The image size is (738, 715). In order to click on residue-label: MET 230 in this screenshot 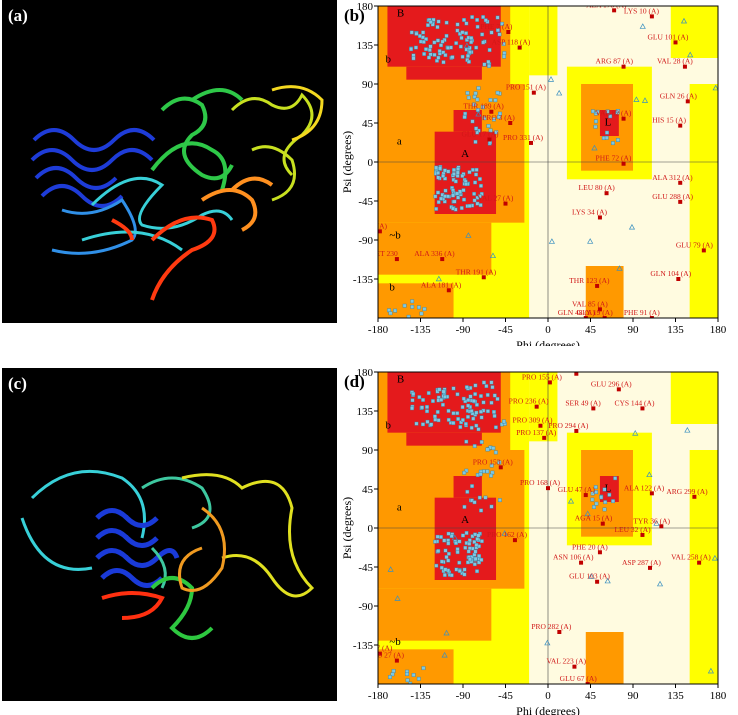, I will do `click(383, 253)`.